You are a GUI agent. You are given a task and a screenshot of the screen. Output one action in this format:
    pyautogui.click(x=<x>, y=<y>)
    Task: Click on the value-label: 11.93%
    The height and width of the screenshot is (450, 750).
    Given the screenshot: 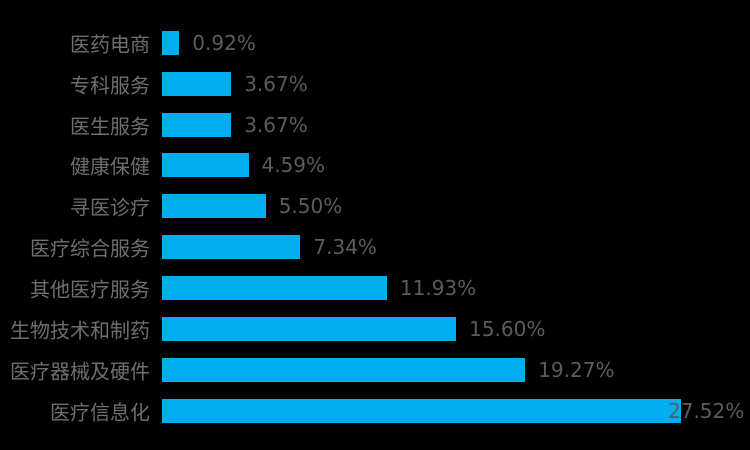 What is the action you would take?
    pyautogui.click(x=438, y=287)
    